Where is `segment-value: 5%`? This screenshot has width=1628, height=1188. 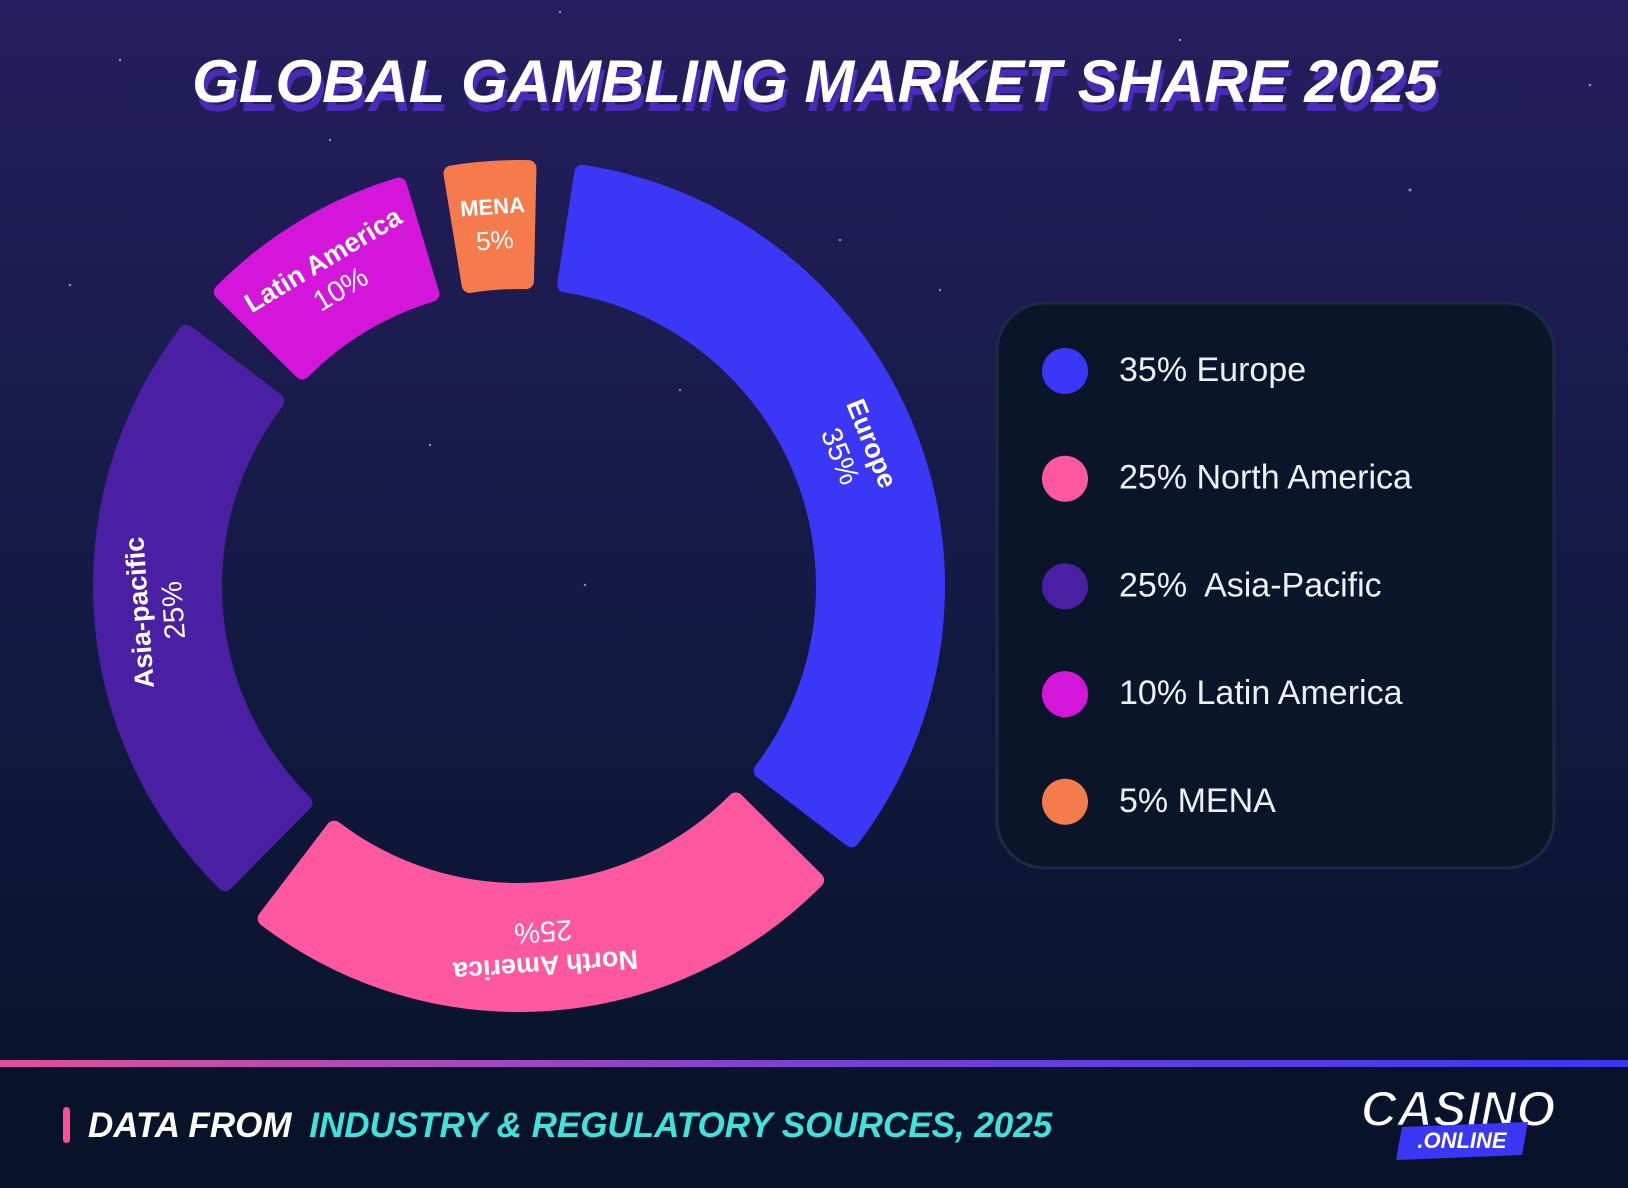 segment-value: 5% is located at coordinates (495, 240).